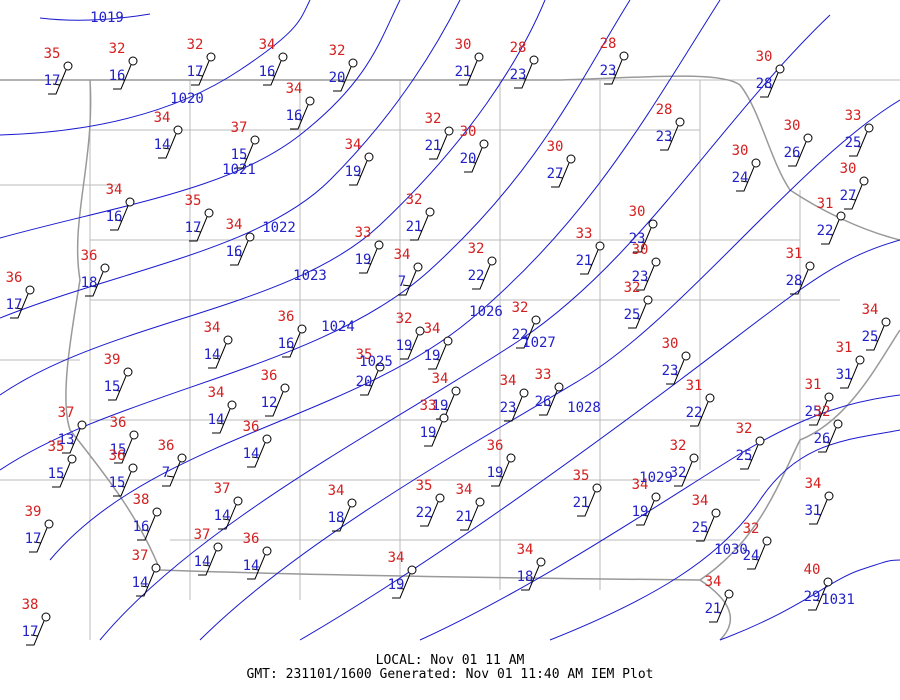 Image resolution: width=900 pixels, height=700 pixels. What do you see at coordinates (870, 337) in the screenshot?
I see `dewpoint: 25` at bounding box center [870, 337].